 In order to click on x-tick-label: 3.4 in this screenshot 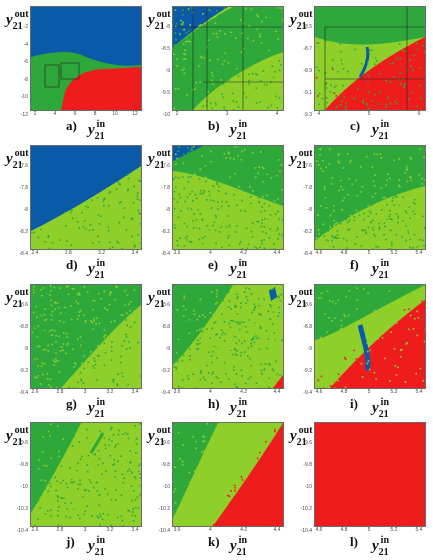, I will do `click(135, 253)`.